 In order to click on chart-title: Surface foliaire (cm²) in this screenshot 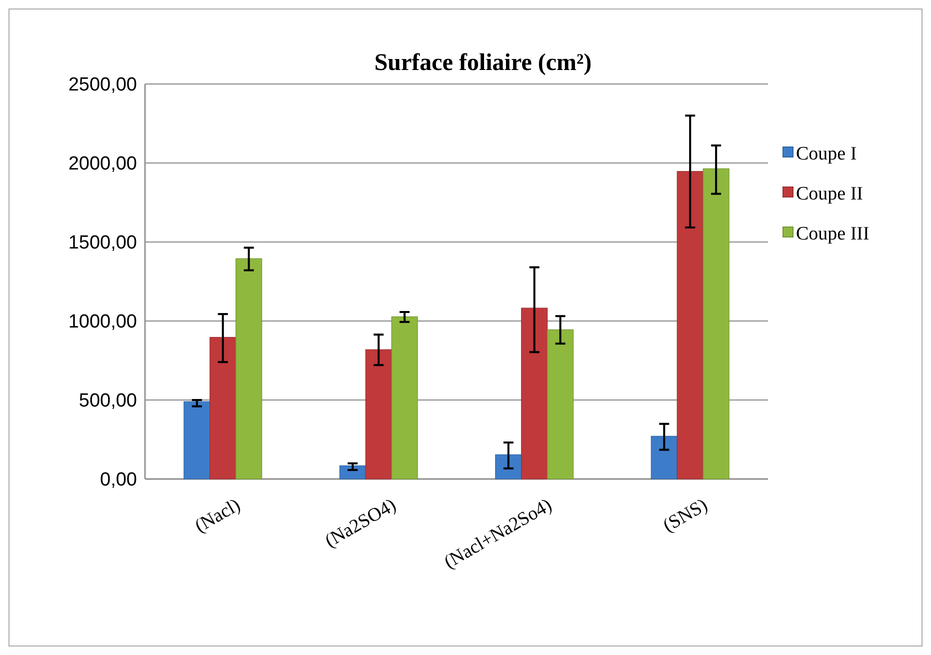, I will do `click(483, 63)`.